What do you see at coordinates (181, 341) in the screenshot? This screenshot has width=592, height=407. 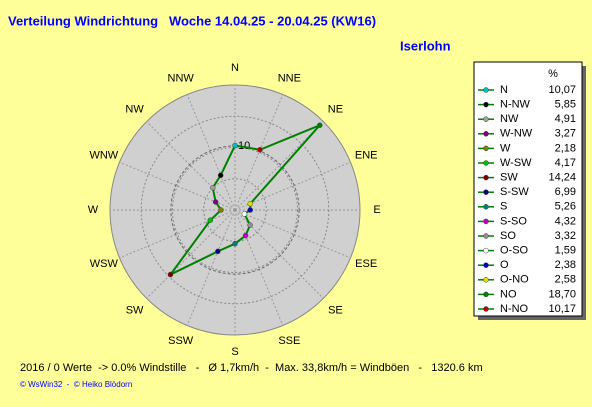 I see `direction-label: SSW` at bounding box center [181, 341].